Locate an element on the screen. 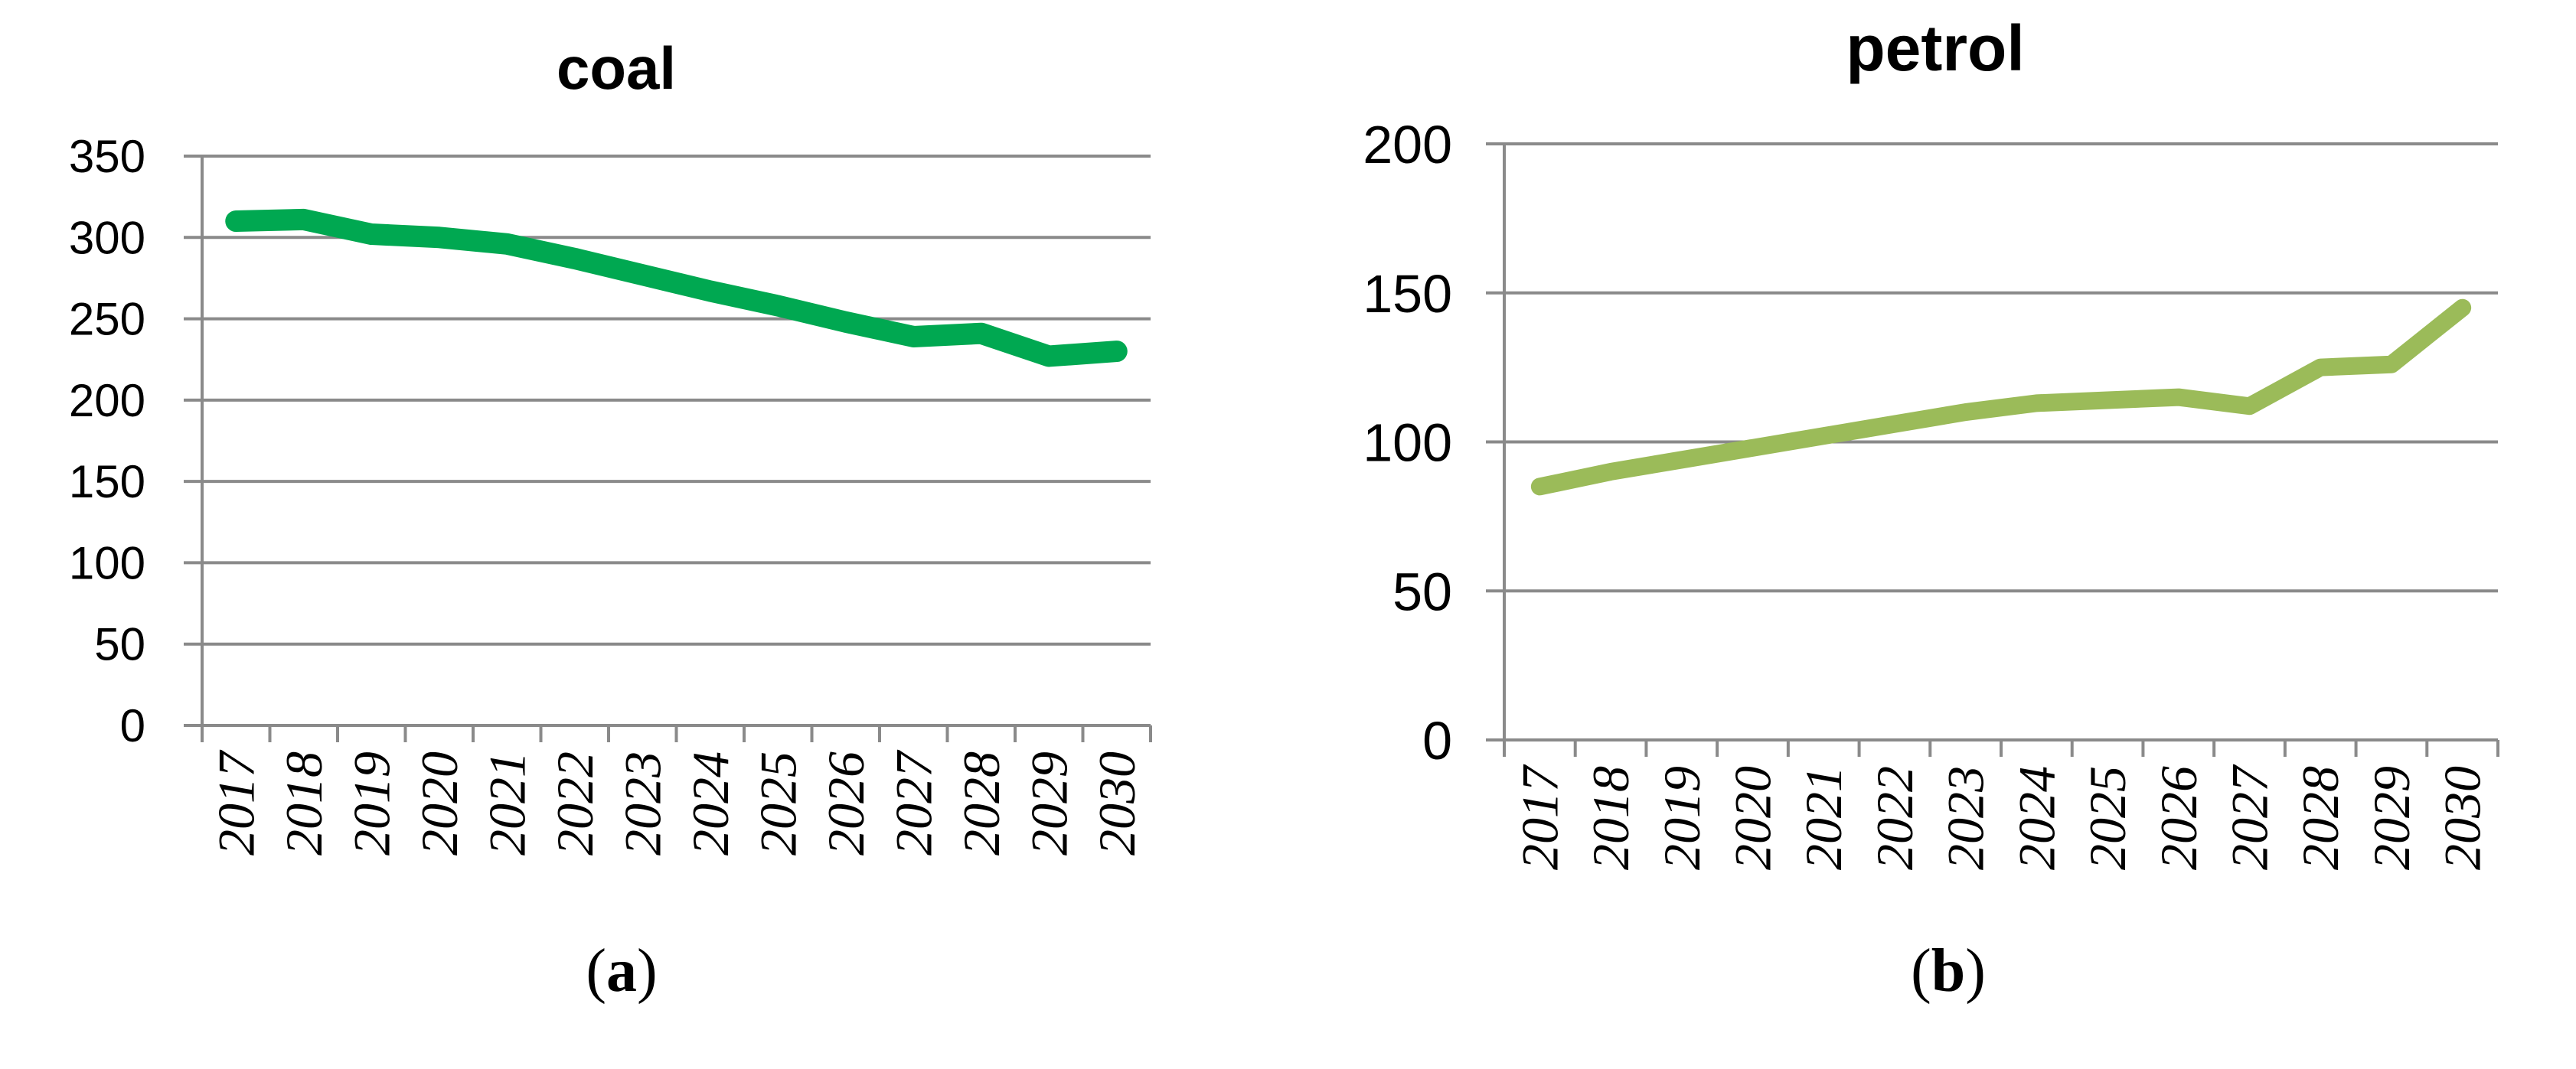  chart-title: coal is located at coordinates (616, 68).